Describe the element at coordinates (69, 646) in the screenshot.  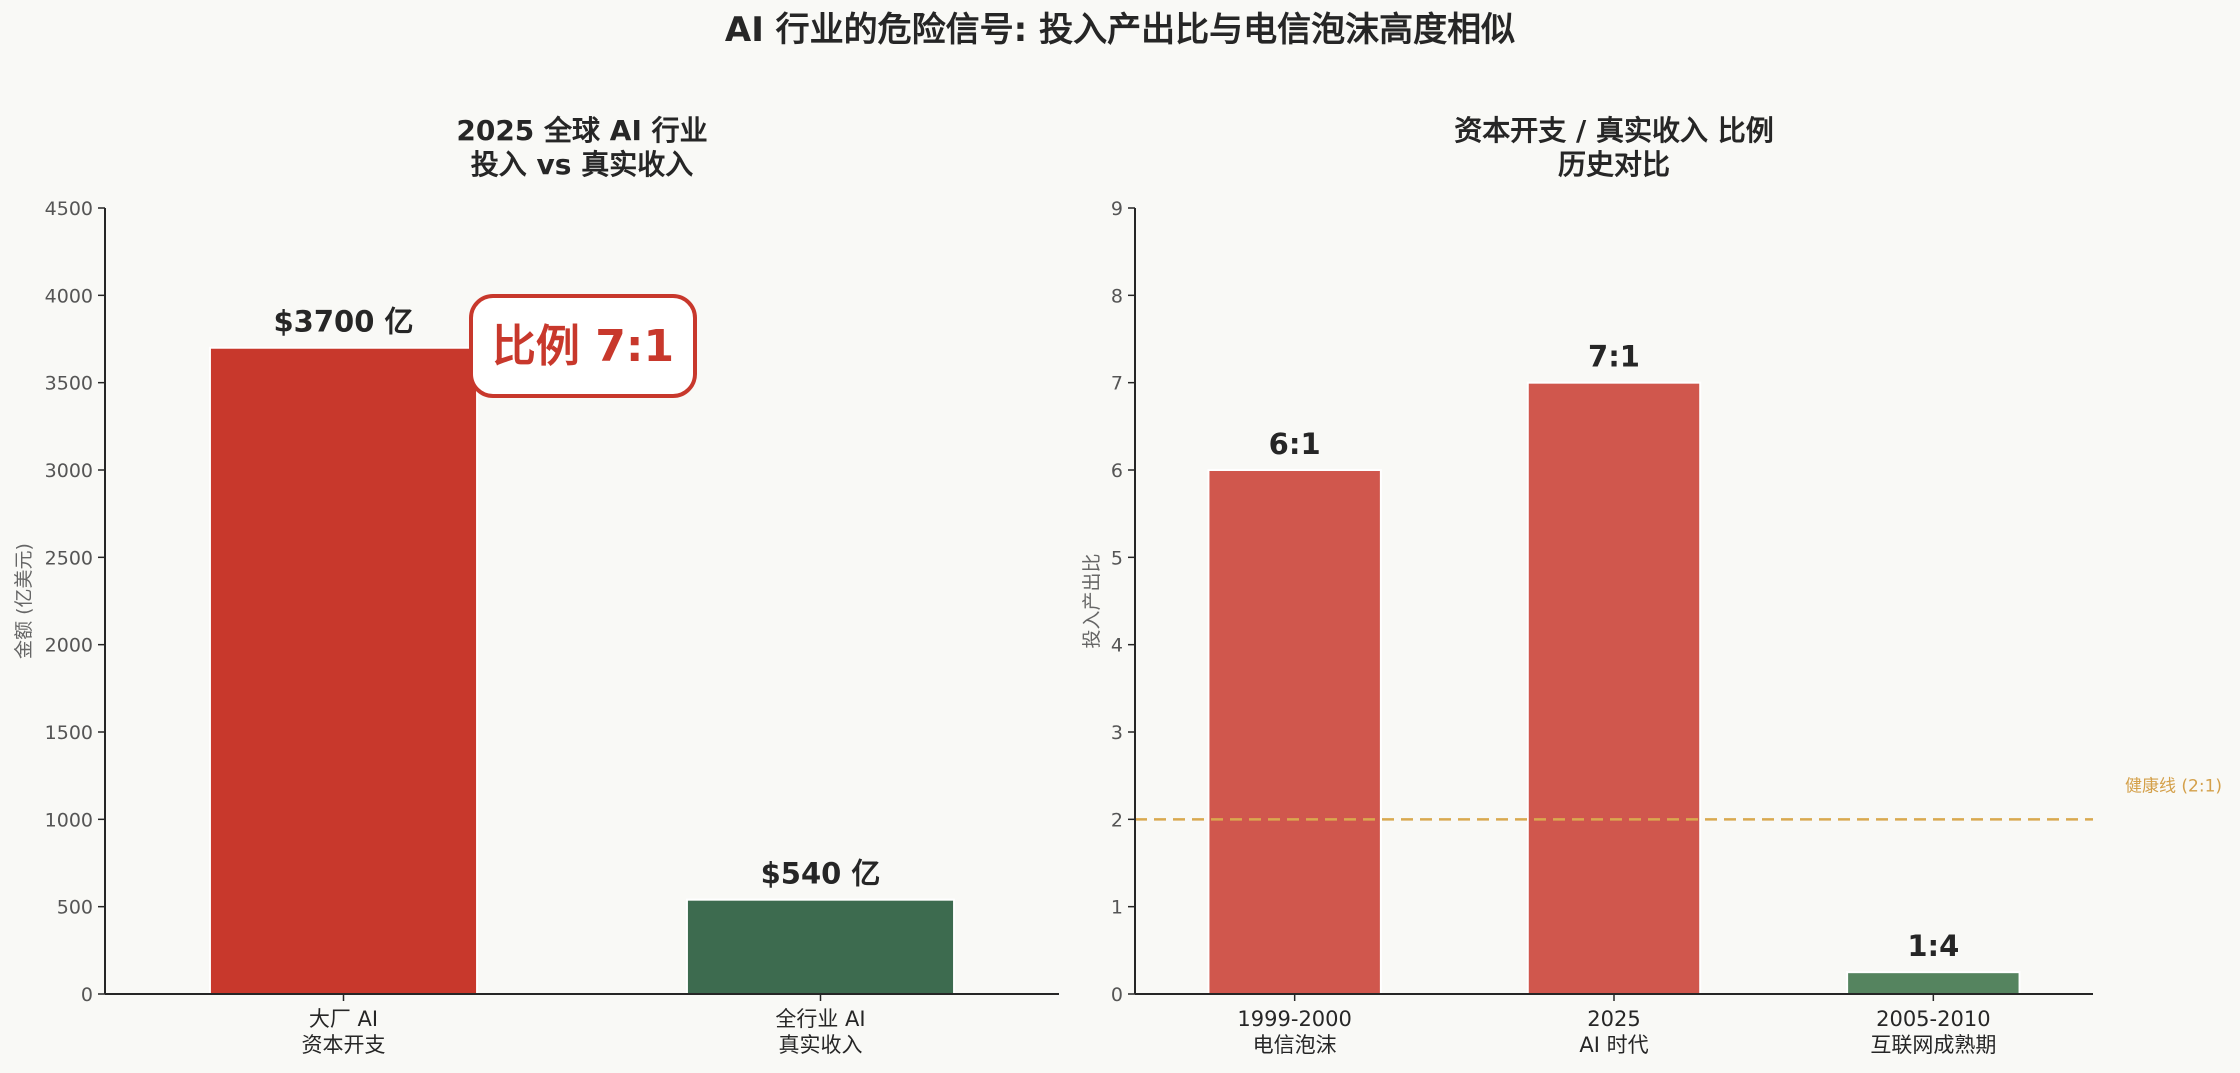
I see `left-chart-y-tick-label: 2000` at that location.